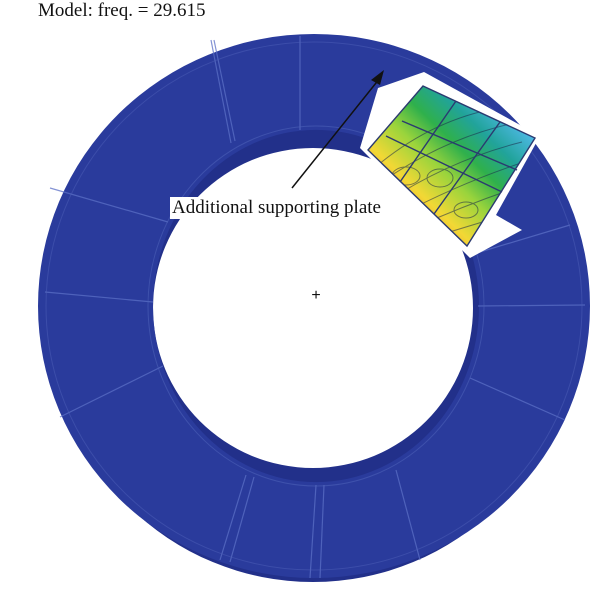 The height and width of the screenshot is (612, 600). I want to click on annotation-arrow, so click(337, 129).